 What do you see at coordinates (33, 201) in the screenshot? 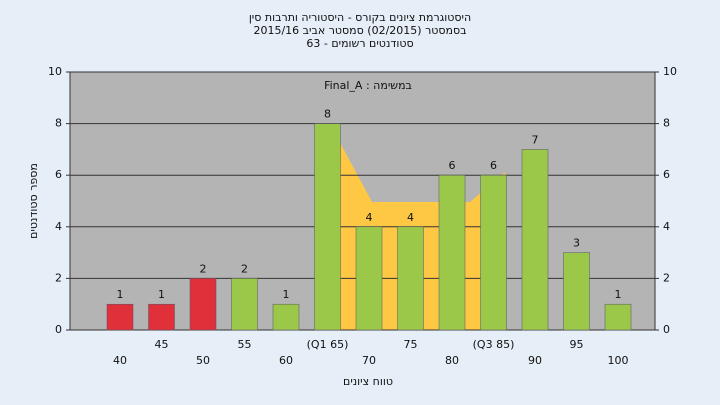
I see `y-axis-label: מספר סטודנטים` at bounding box center [33, 201].